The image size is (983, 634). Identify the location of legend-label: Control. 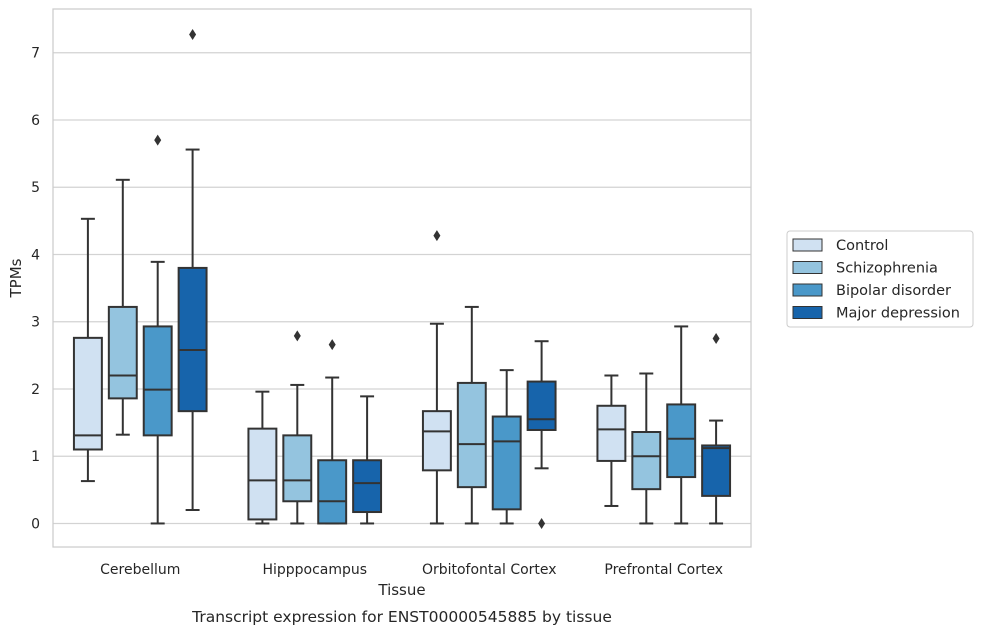
(862, 246).